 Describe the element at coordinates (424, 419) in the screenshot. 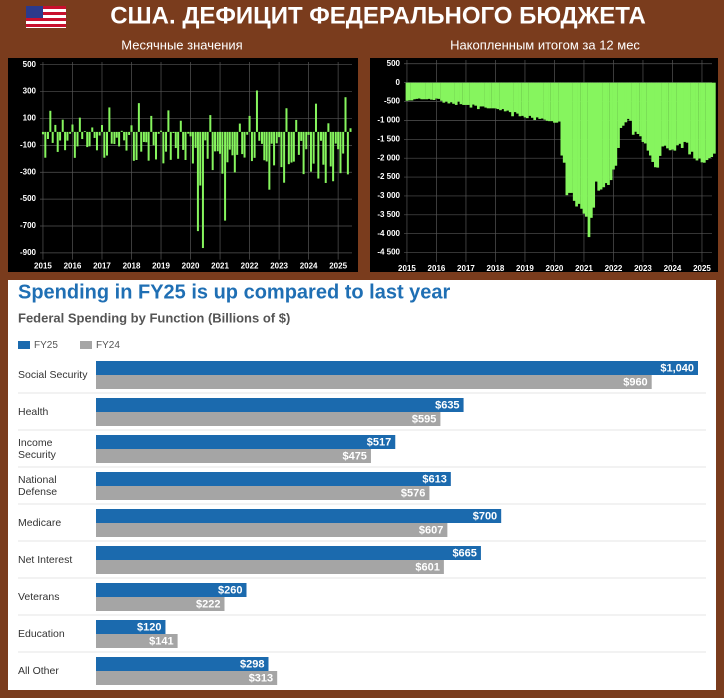

I see `value-label: $595` at that location.